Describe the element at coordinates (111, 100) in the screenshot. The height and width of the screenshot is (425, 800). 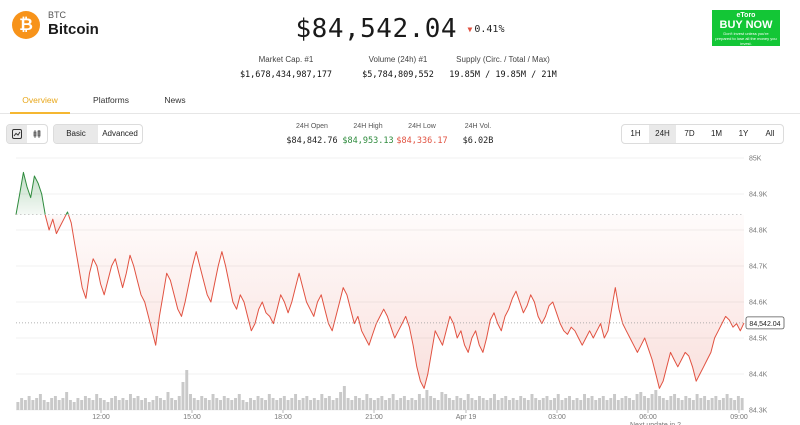
I see `tab-platforms: Platforms` at that location.